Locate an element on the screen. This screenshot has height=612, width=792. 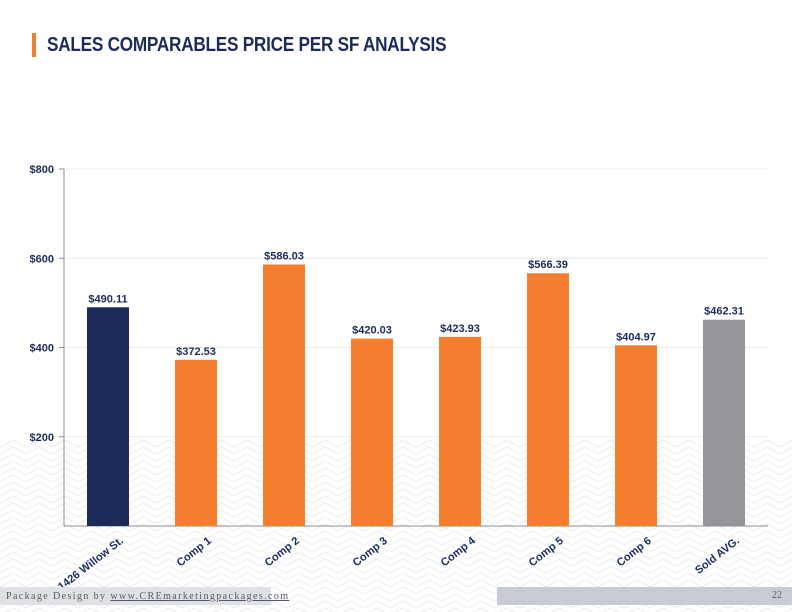
page-title: SALES COMPARABLES PRICE PER SF ANALYSIS is located at coordinates (247, 44).